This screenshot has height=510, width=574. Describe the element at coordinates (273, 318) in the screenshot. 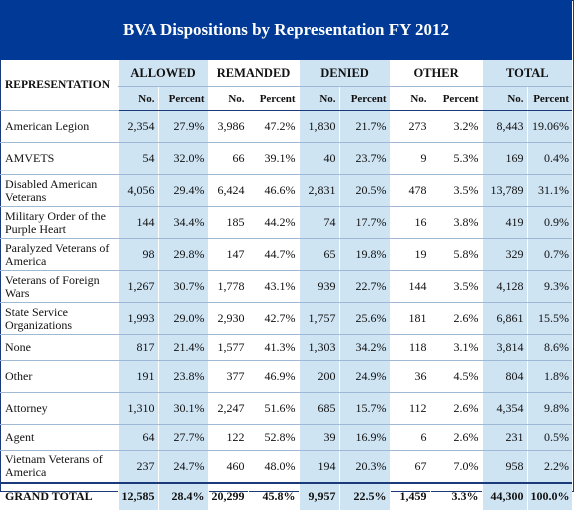

I see `cell-percent: 42.7%` at that location.